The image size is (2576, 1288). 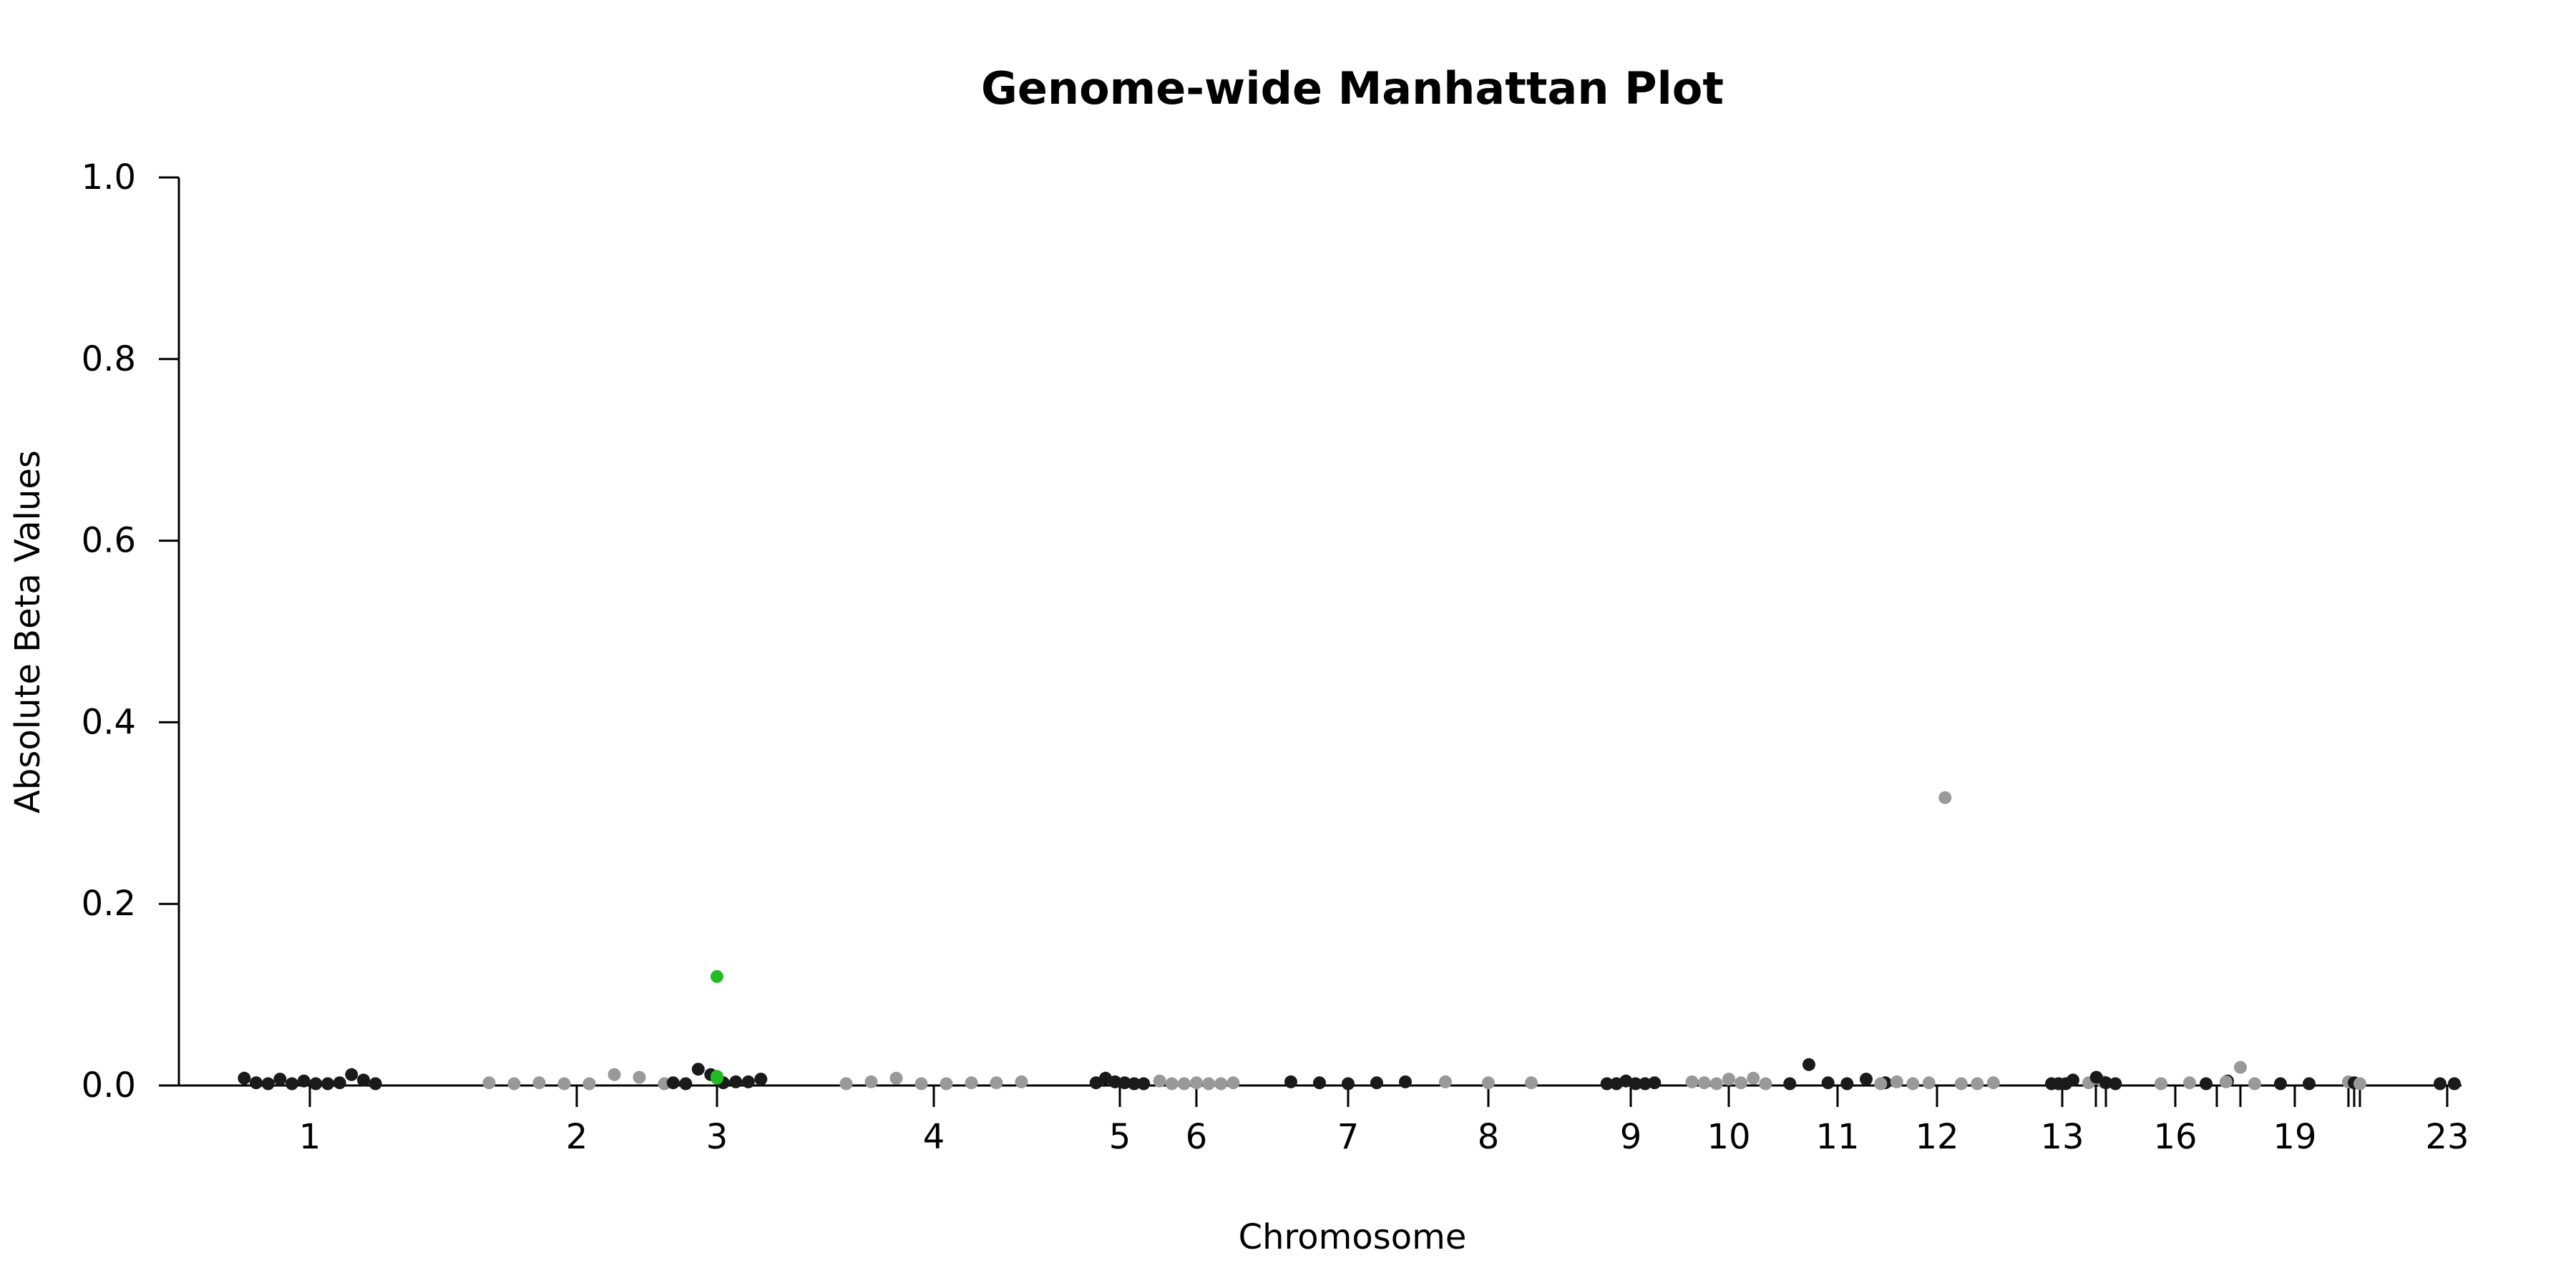 I want to click on y-axis-ticks: 0.0 0.2 0.4 0.6 0.8 1.0, so click(x=130, y=631).